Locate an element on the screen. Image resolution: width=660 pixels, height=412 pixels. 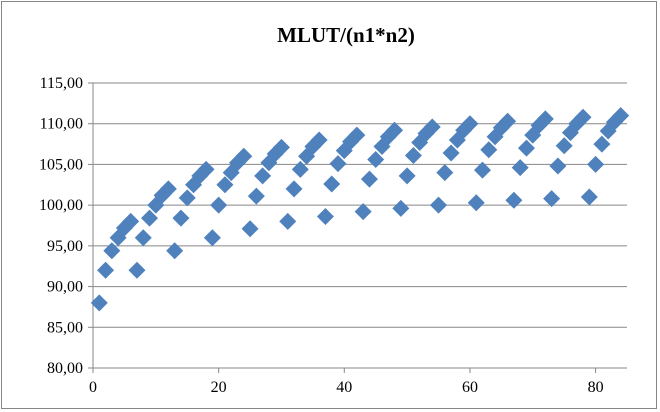
y-tick-label-5: 105,00 is located at coordinates (61, 164).